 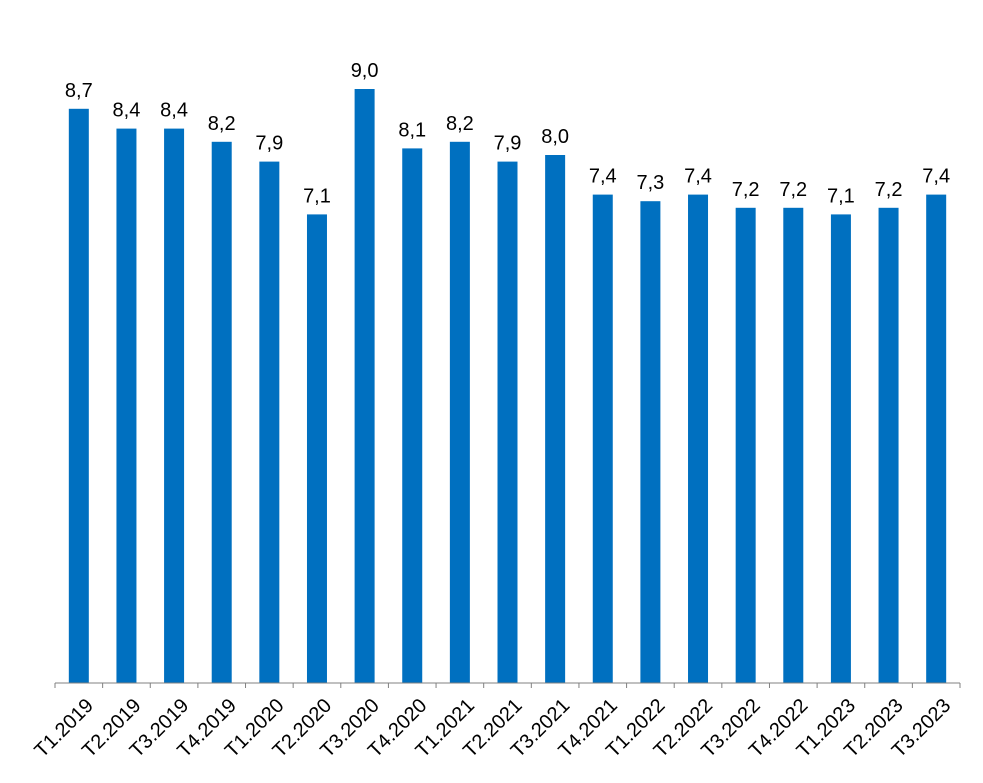 What do you see at coordinates (317, 196) in the screenshot?
I see `data-label-T2.2020: 7,1` at bounding box center [317, 196].